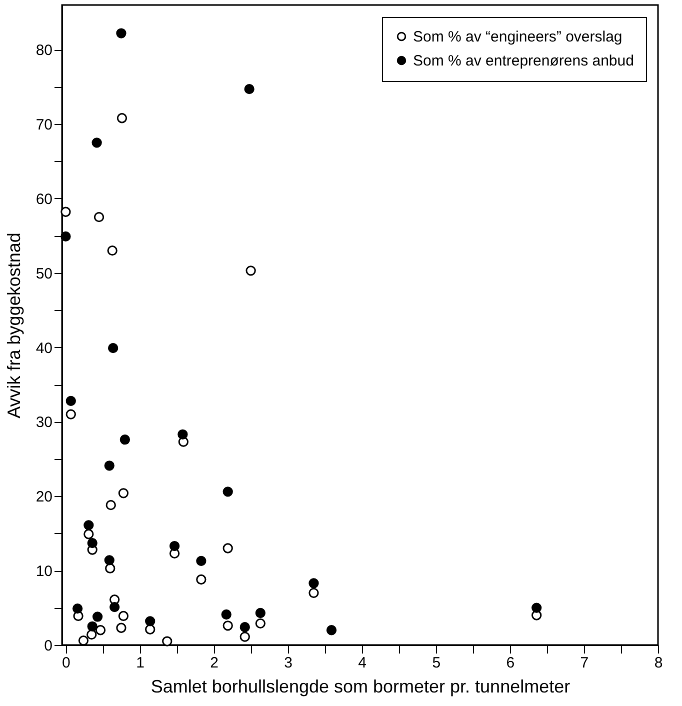 The height and width of the screenshot is (706, 682). What do you see at coordinates (14, 325) in the screenshot?
I see `y-axis-title: Avvik fra byggekostnad` at bounding box center [14, 325].